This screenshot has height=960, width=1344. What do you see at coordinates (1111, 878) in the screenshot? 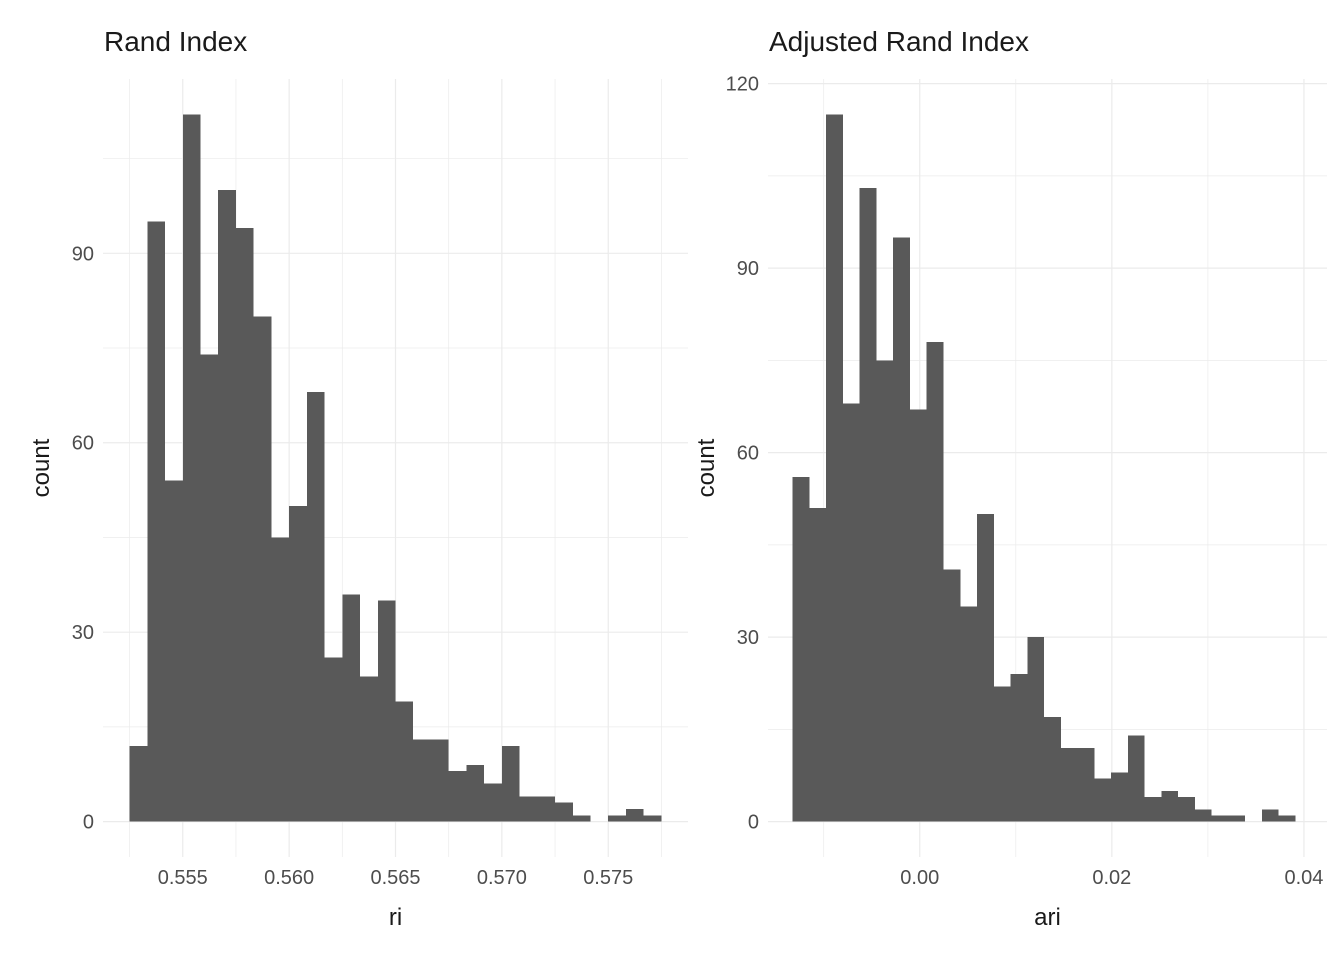
I see `x-tick-label: 0.02` at bounding box center [1111, 878].